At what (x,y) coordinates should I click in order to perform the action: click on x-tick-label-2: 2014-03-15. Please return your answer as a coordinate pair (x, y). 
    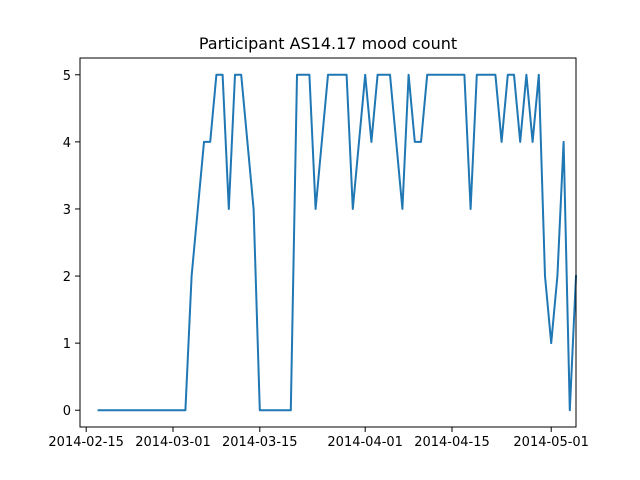
    Looking at the image, I should click on (260, 442).